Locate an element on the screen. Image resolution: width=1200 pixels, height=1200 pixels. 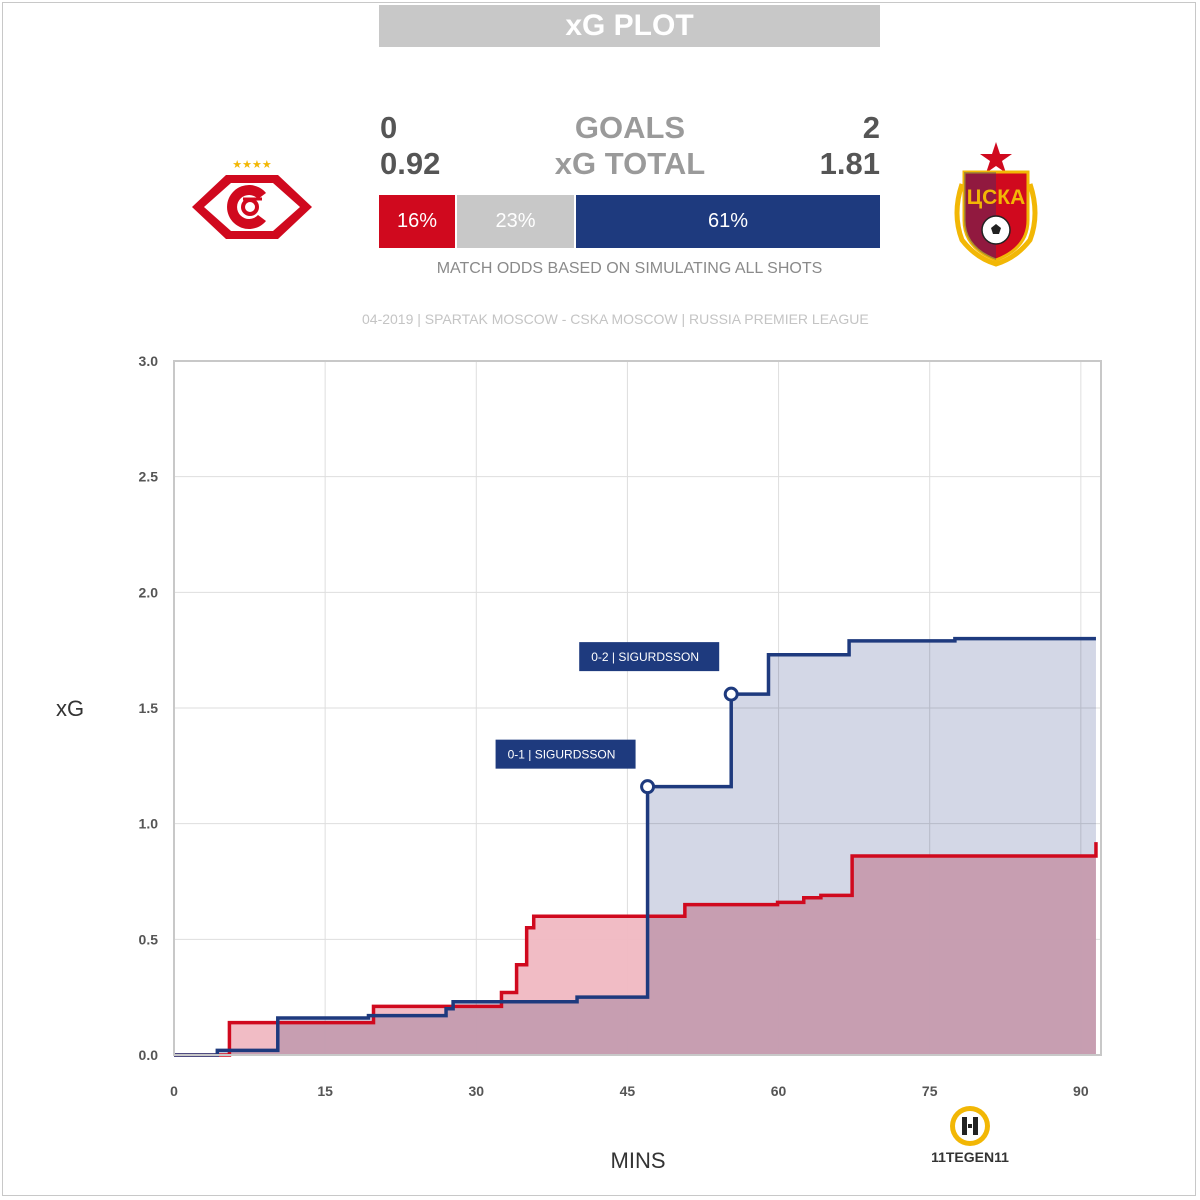
away-goals: 2 is located at coordinates (871, 127).